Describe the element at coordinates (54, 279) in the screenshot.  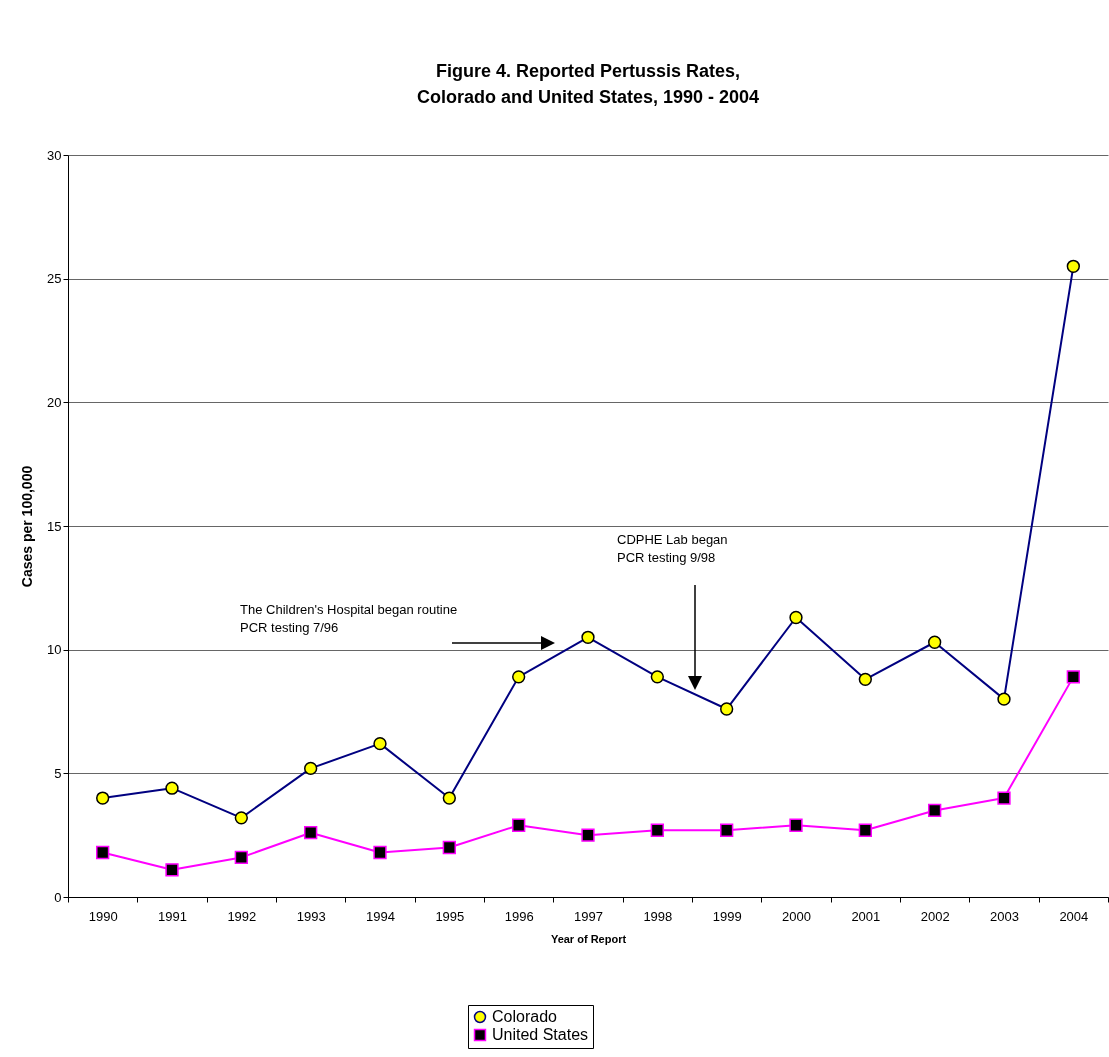
I see `y-tick-label: 25` at that location.